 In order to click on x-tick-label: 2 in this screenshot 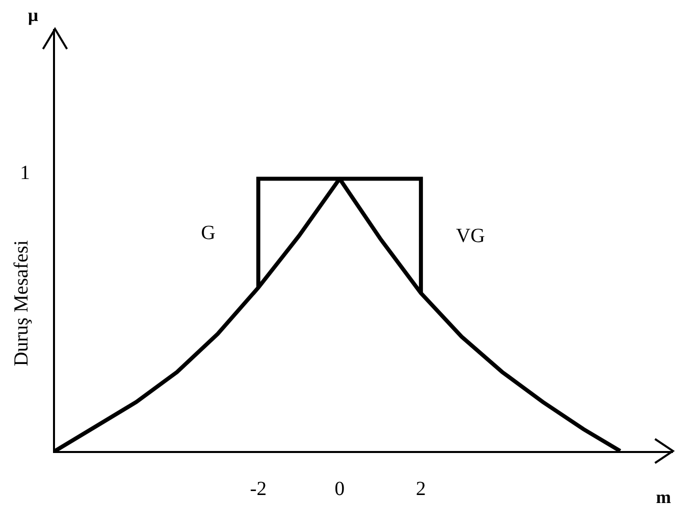, I will do `click(421, 489)`.